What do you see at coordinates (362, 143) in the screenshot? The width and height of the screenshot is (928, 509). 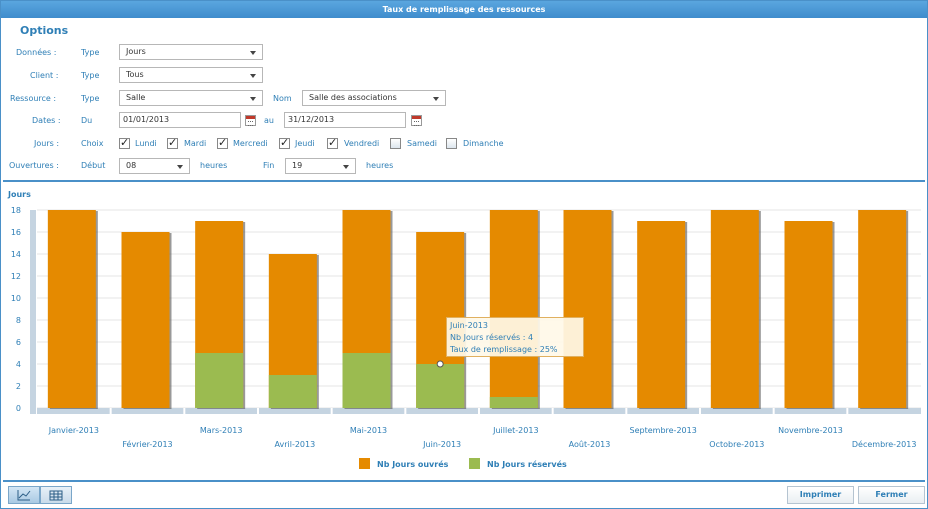 I see `day-label-vendredi: Vendredi` at bounding box center [362, 143].